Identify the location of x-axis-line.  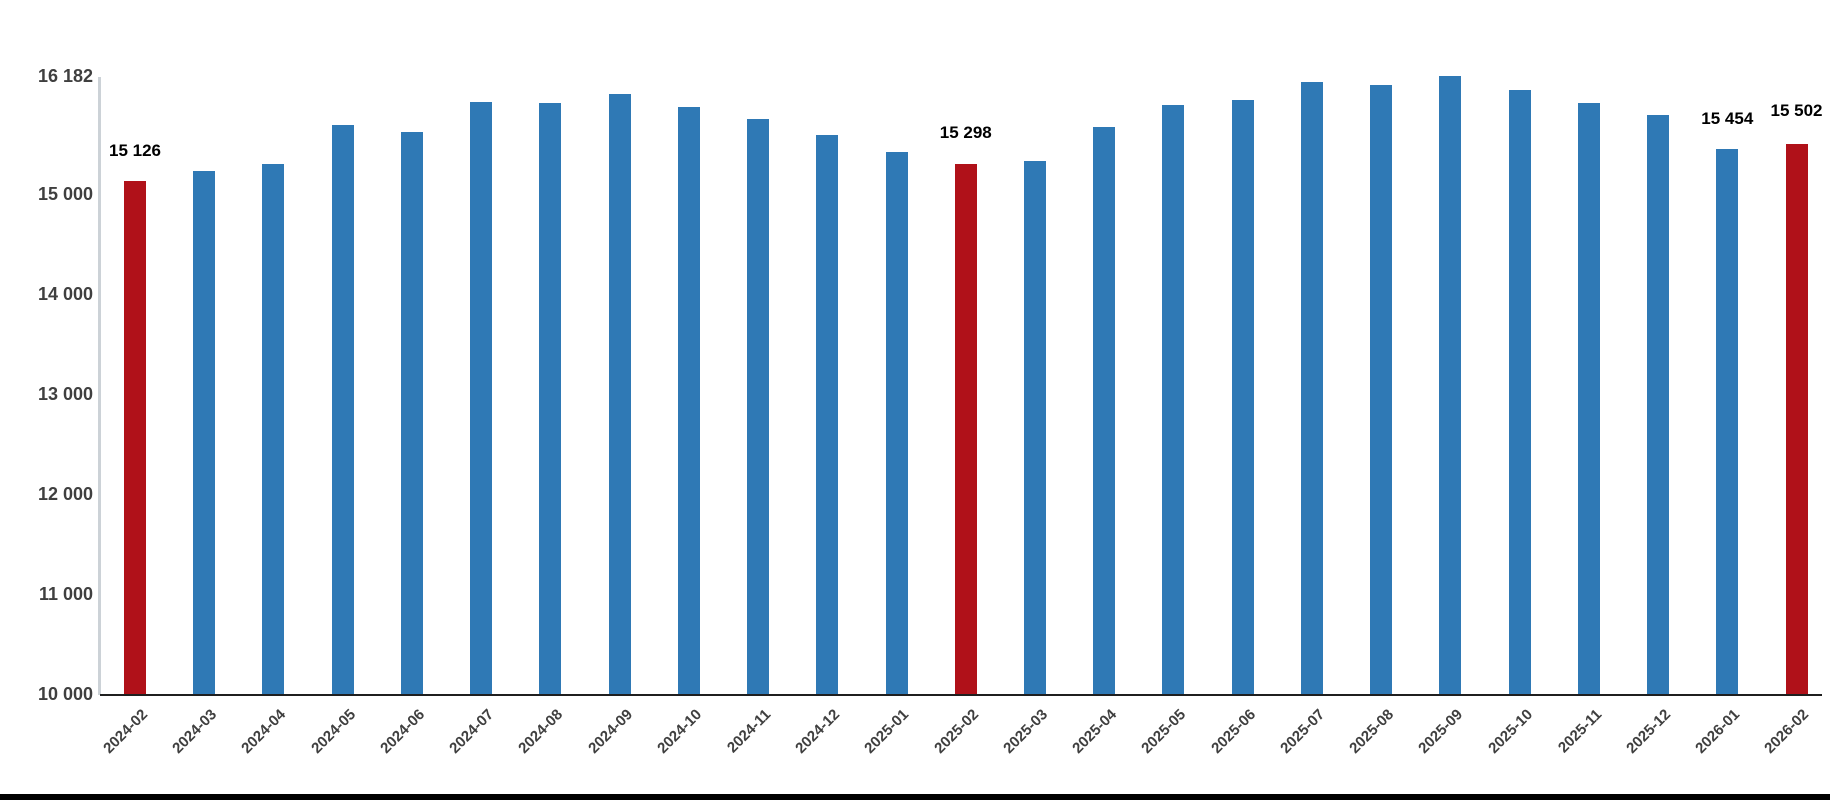
(961, 695).